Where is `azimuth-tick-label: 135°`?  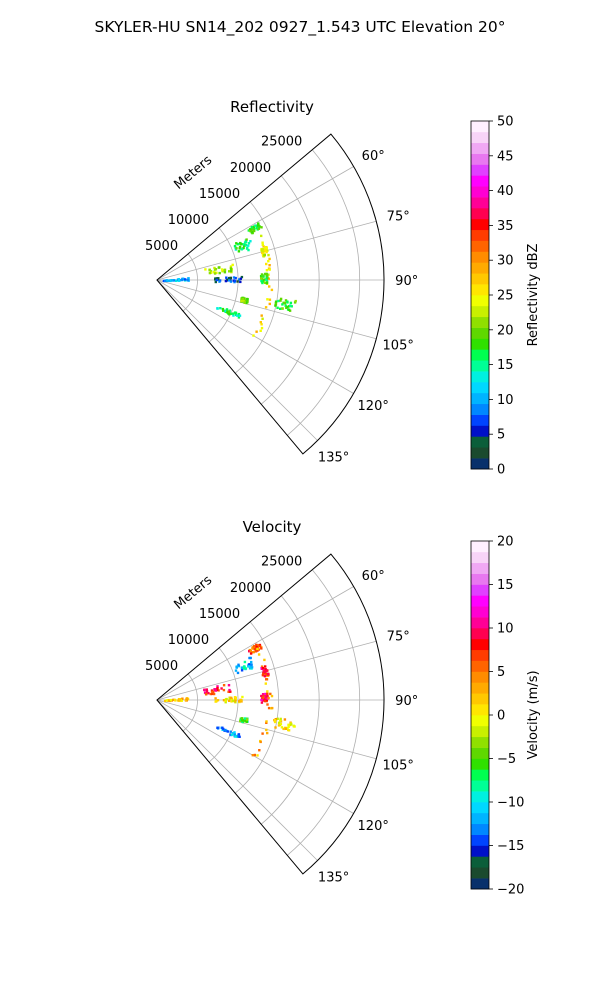
azimuth-tick-label: 135° is located at coordinates (333, 458).